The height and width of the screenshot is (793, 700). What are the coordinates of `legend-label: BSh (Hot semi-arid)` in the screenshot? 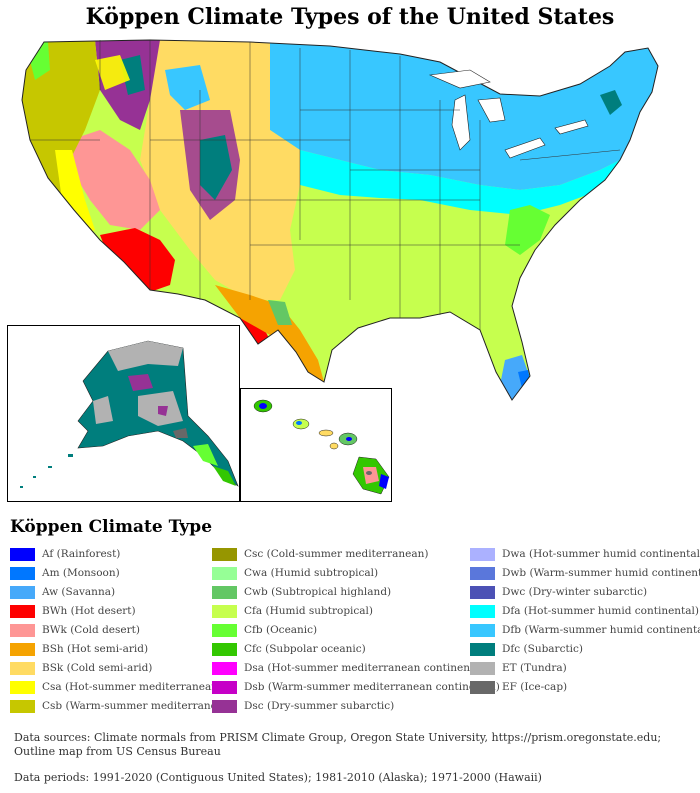 It's located at (95, 649).